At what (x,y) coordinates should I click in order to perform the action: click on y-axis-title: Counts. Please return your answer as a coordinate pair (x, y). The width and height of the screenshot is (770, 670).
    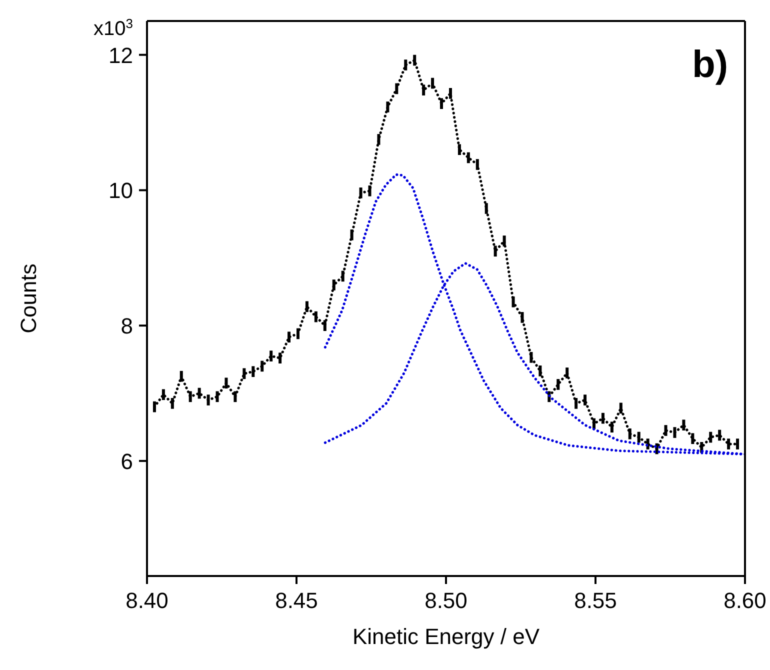
    Looking at the image, I should click on (28, 299).